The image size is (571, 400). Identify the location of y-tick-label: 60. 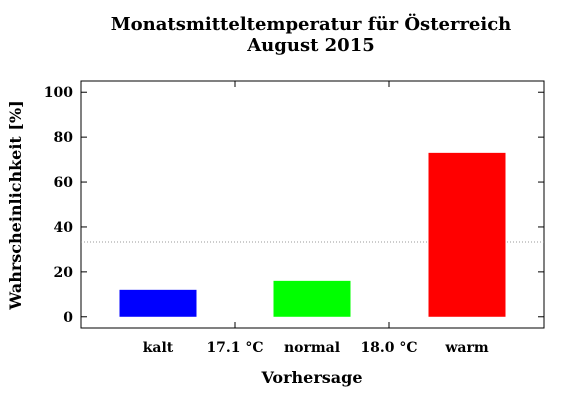
(64, 183).